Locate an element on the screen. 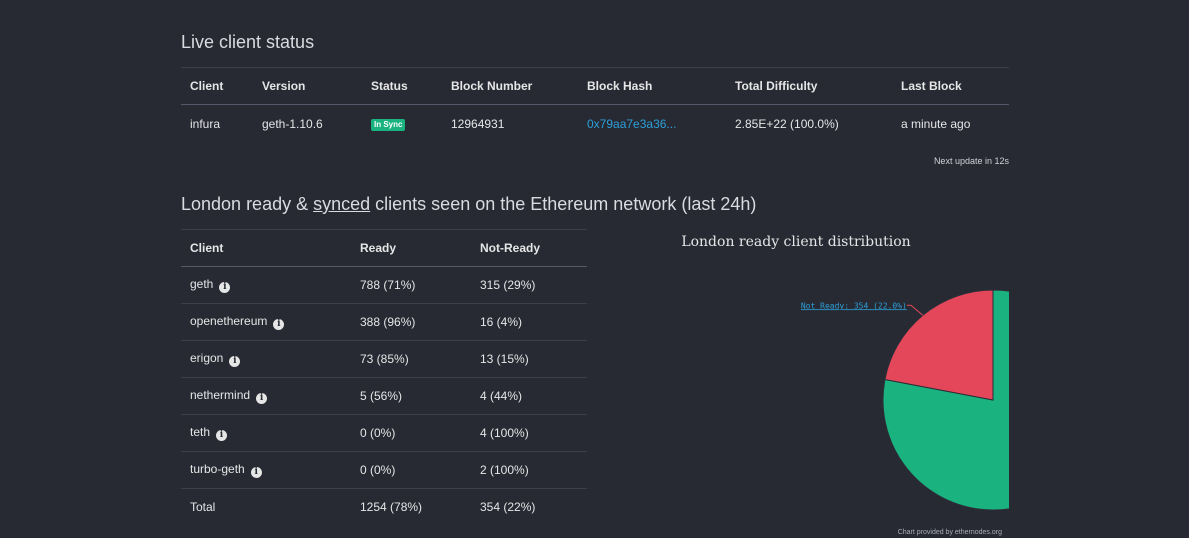  table-row: erigon i 73 (85%) 13 (15%) is located at coordinates (384, 359).